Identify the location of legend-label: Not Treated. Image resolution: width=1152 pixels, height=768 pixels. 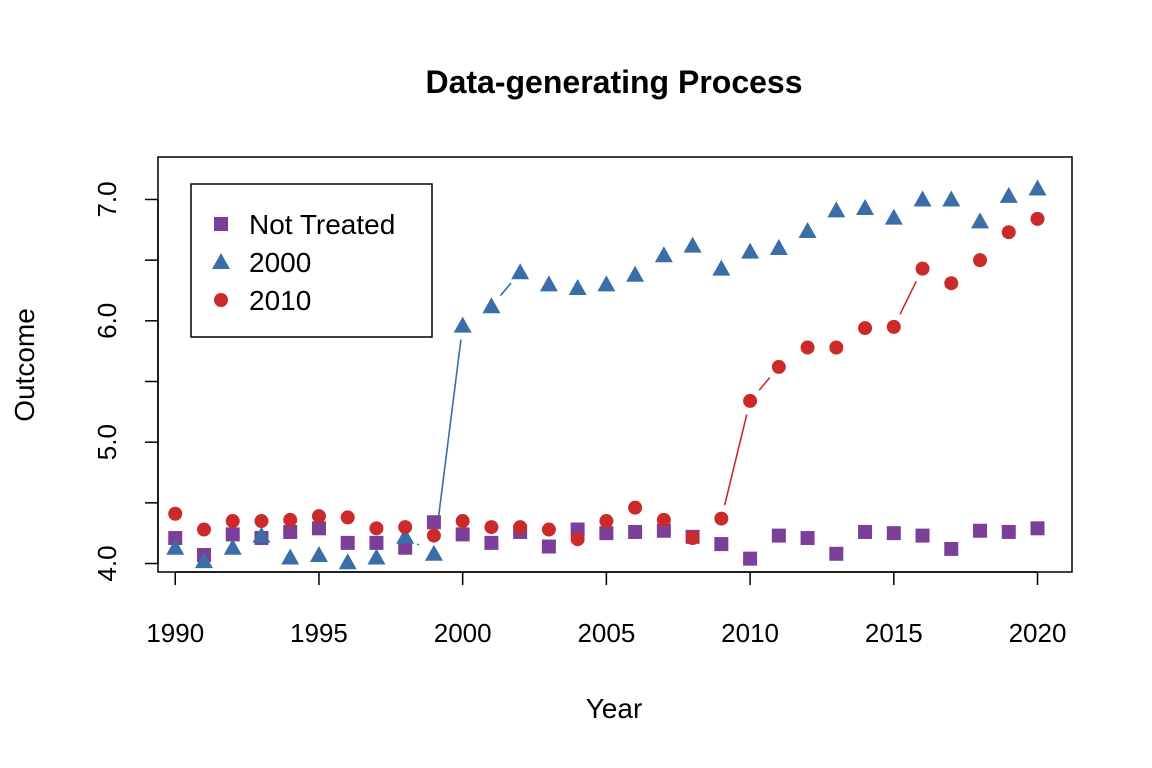
(322, 224).